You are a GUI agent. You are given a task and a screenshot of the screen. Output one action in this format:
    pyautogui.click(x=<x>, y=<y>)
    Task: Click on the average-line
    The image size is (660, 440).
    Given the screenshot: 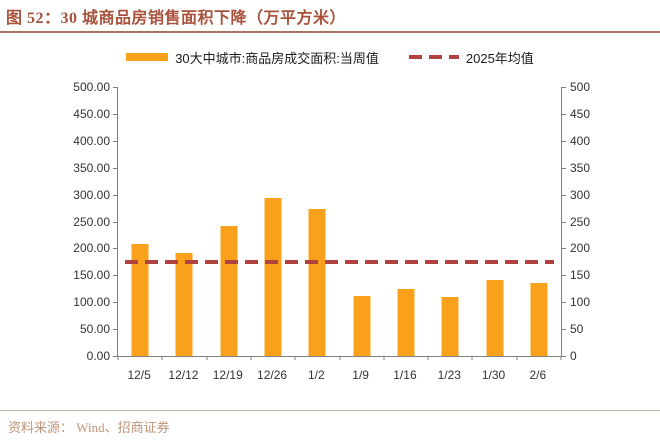 What is the action you would take?
    pyautogui.click(x=339, y=262)
    